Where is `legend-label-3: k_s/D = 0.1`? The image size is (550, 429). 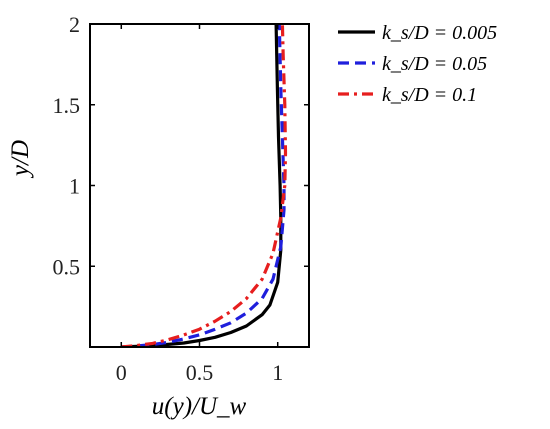 legend-label-3: k_s/D = 0.1 is located at coordinates (429, 95).